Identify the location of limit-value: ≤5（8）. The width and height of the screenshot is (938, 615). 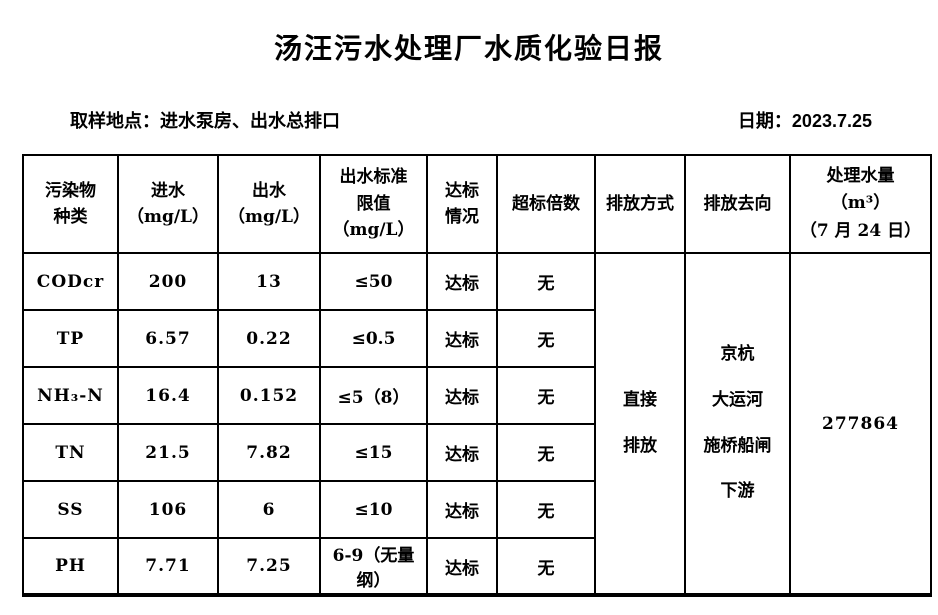
(373, 395).